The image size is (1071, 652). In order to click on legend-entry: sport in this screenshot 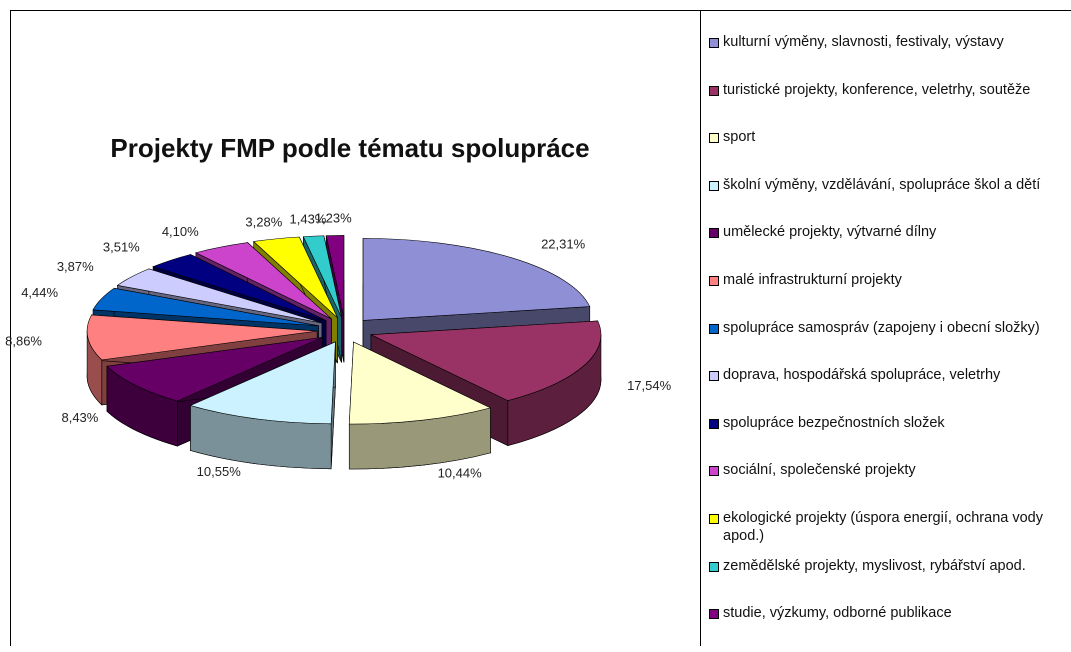, I will do `click(886, 152)`.